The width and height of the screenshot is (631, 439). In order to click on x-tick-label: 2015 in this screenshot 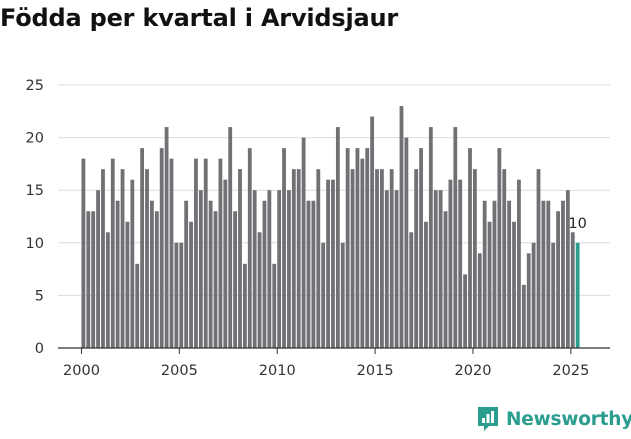, I will do `click(375, 371)`.